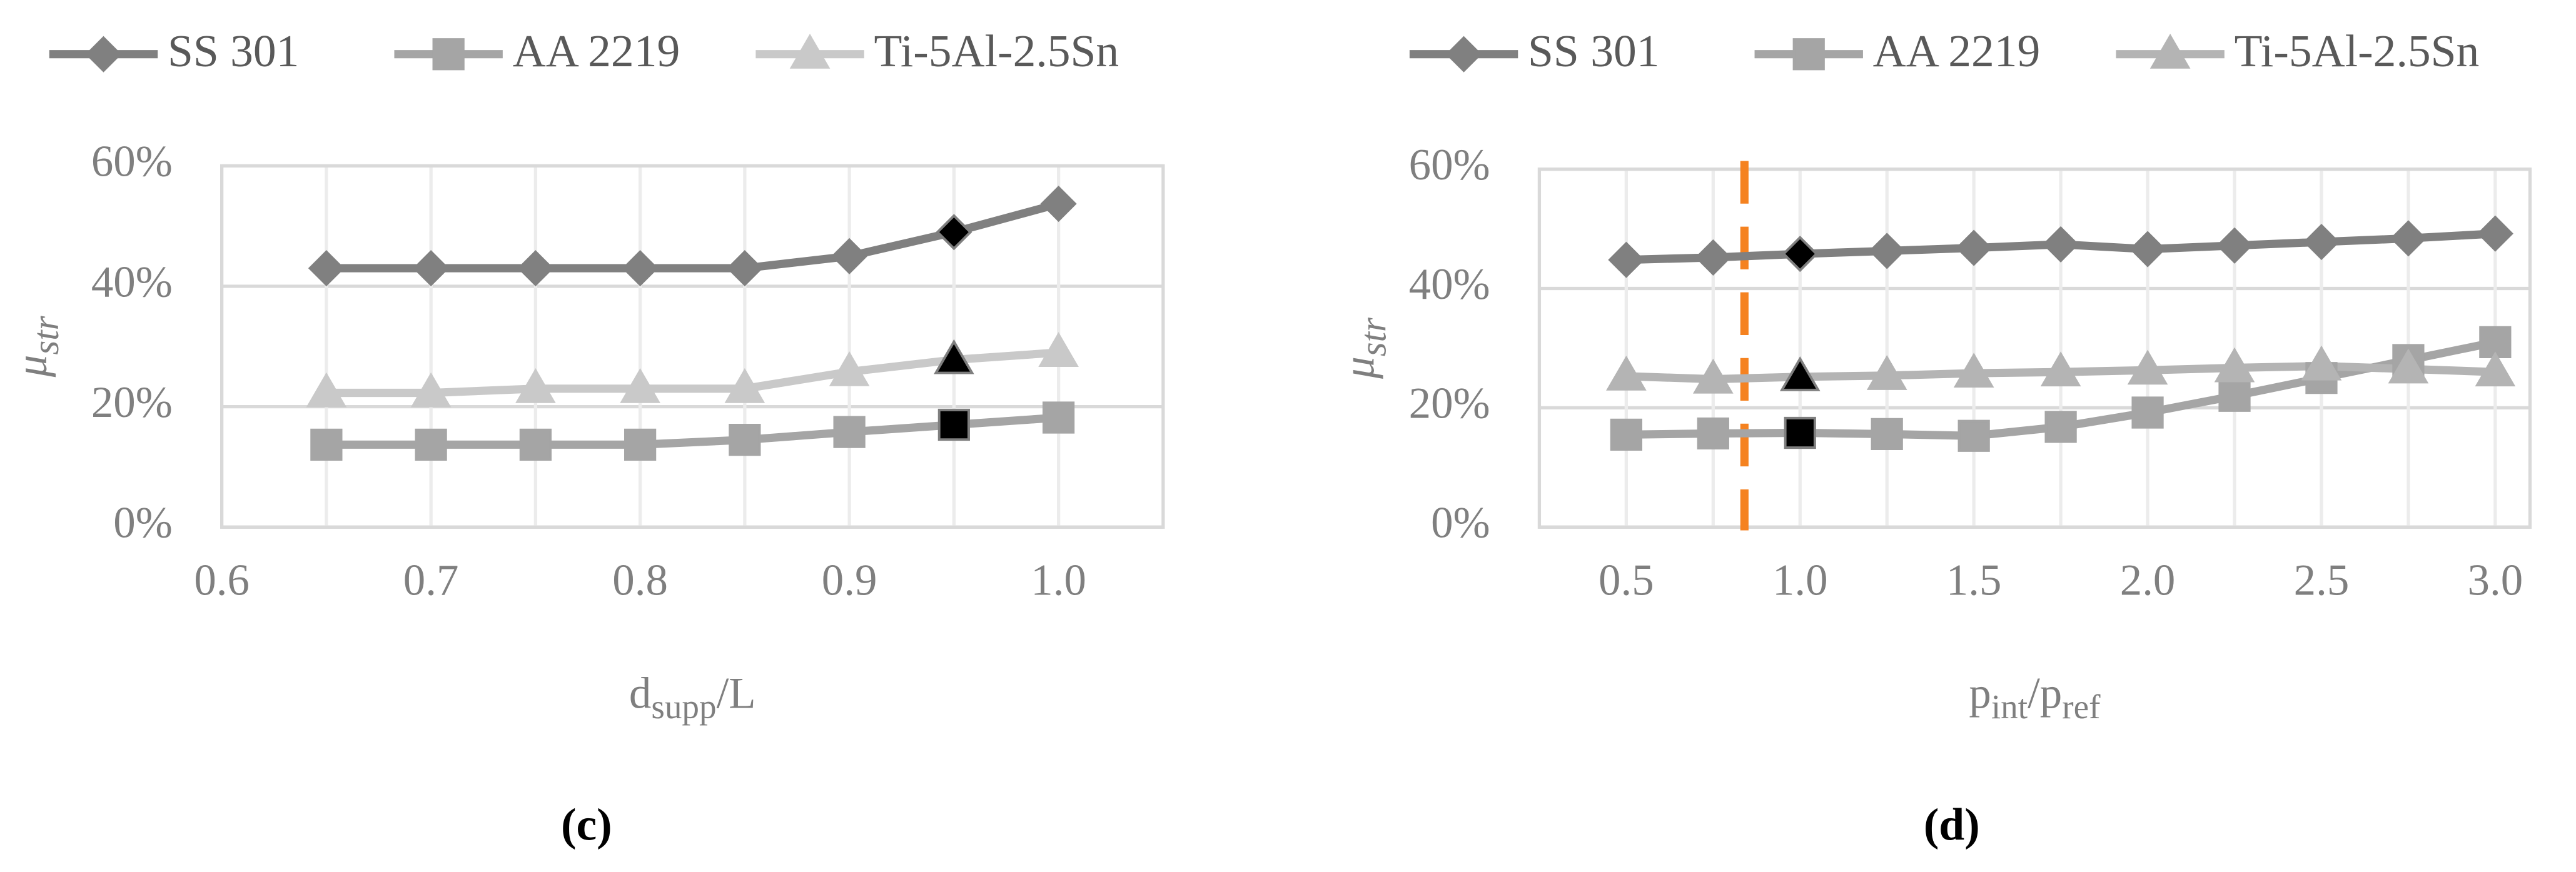  I want to click on label-part: /p, so click(2045, 694).